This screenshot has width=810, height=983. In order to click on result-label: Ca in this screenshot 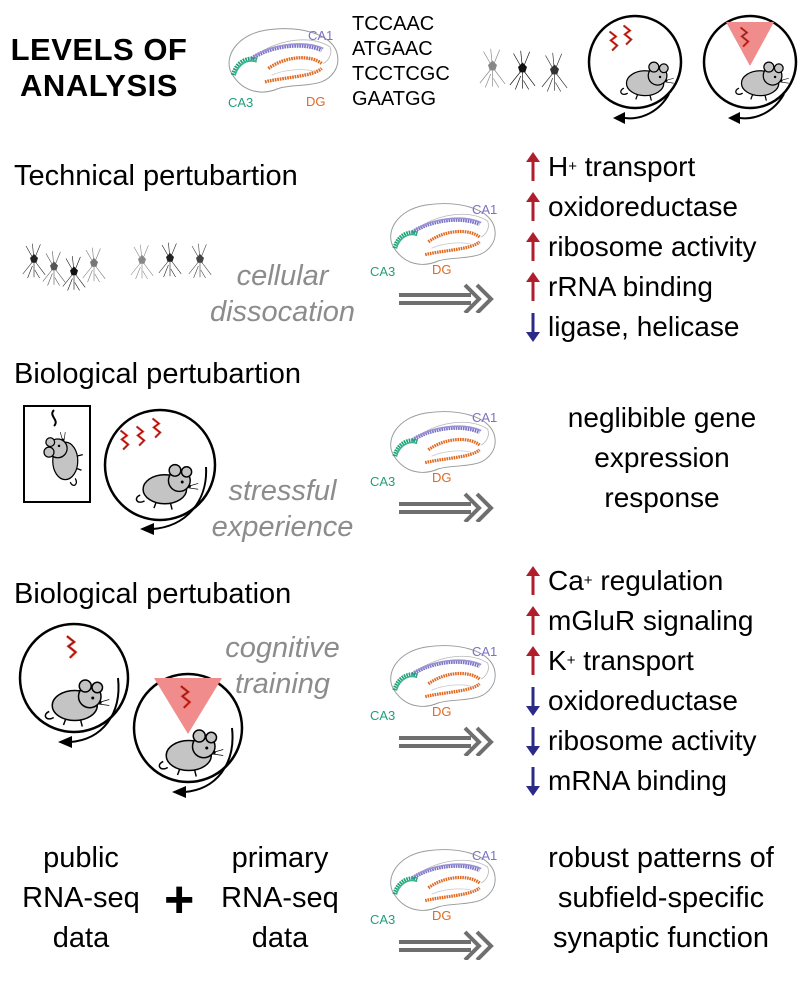, I will do `click(566, 580)`.